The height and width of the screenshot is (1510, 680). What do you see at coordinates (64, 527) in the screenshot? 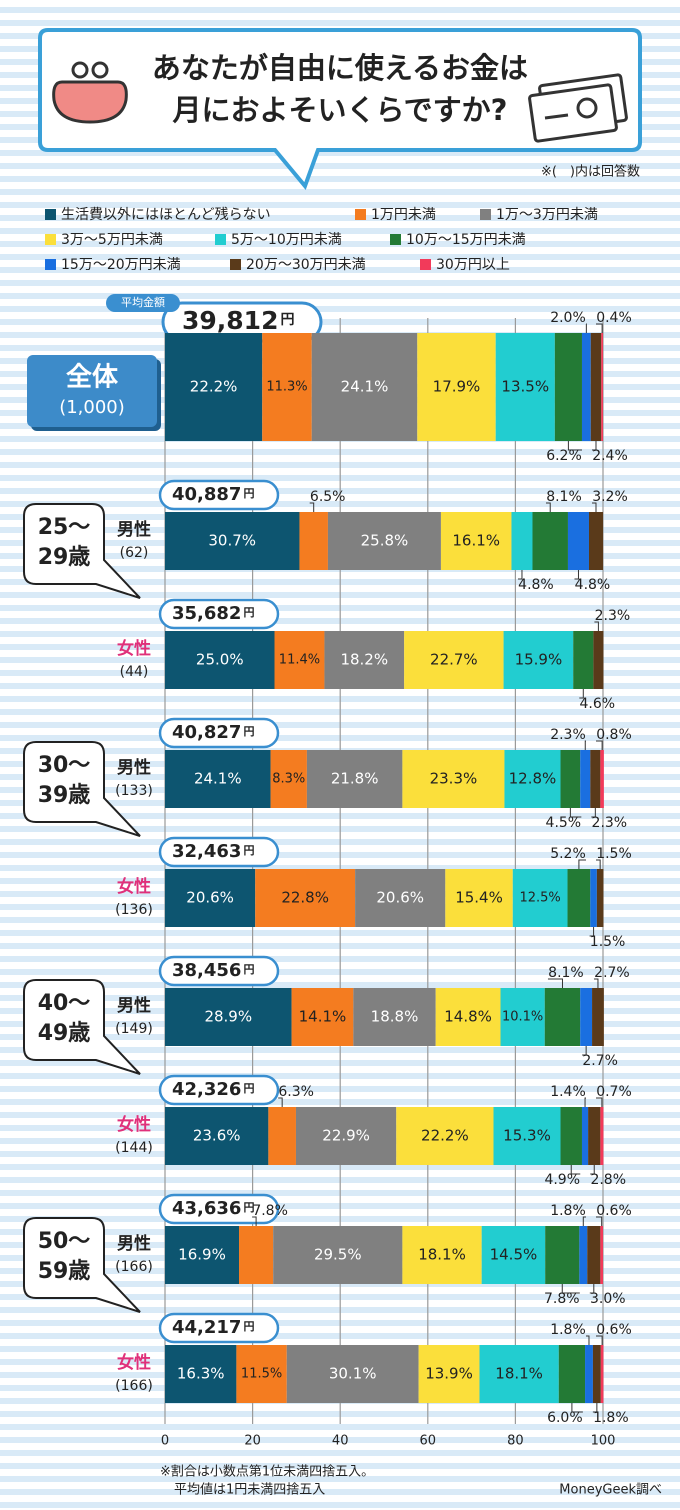
I see `age-group-label: 25～` at bounding box center [64, 527].